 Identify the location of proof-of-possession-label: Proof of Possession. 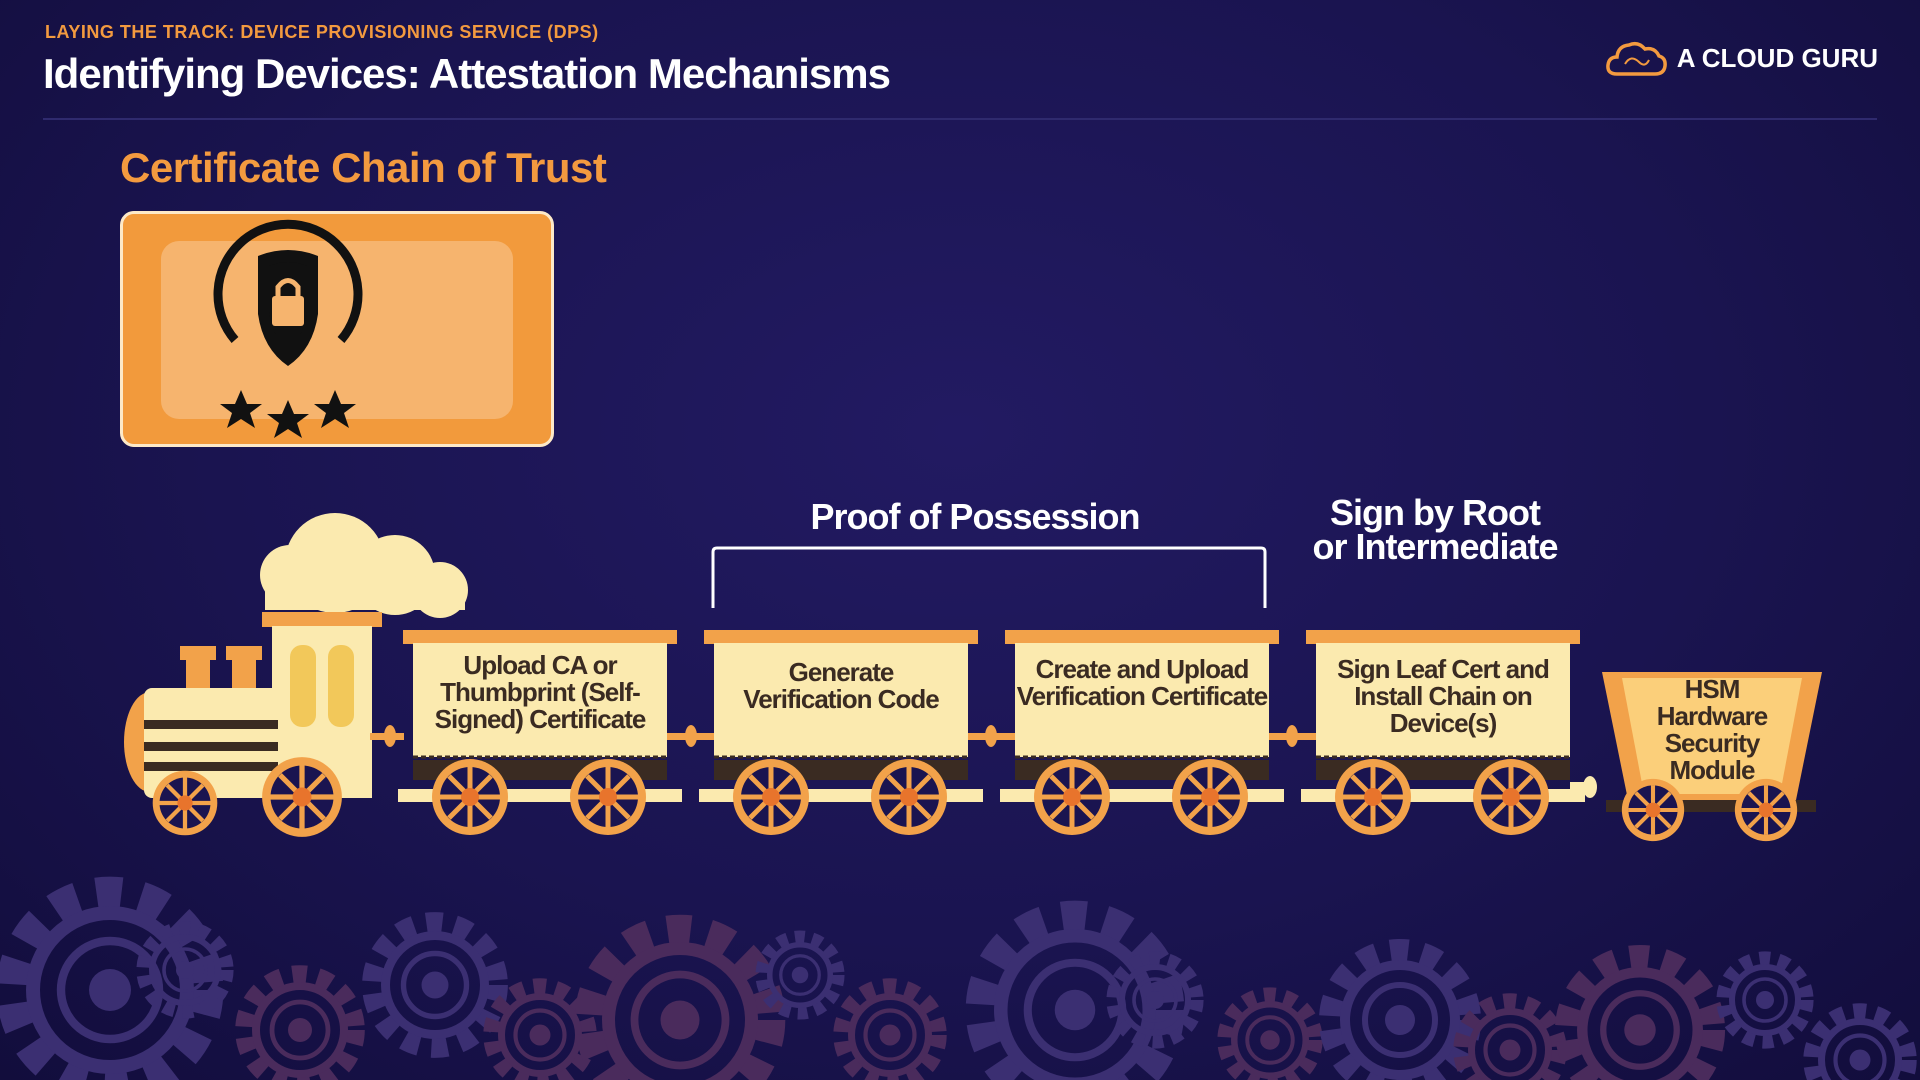
(975, 516).